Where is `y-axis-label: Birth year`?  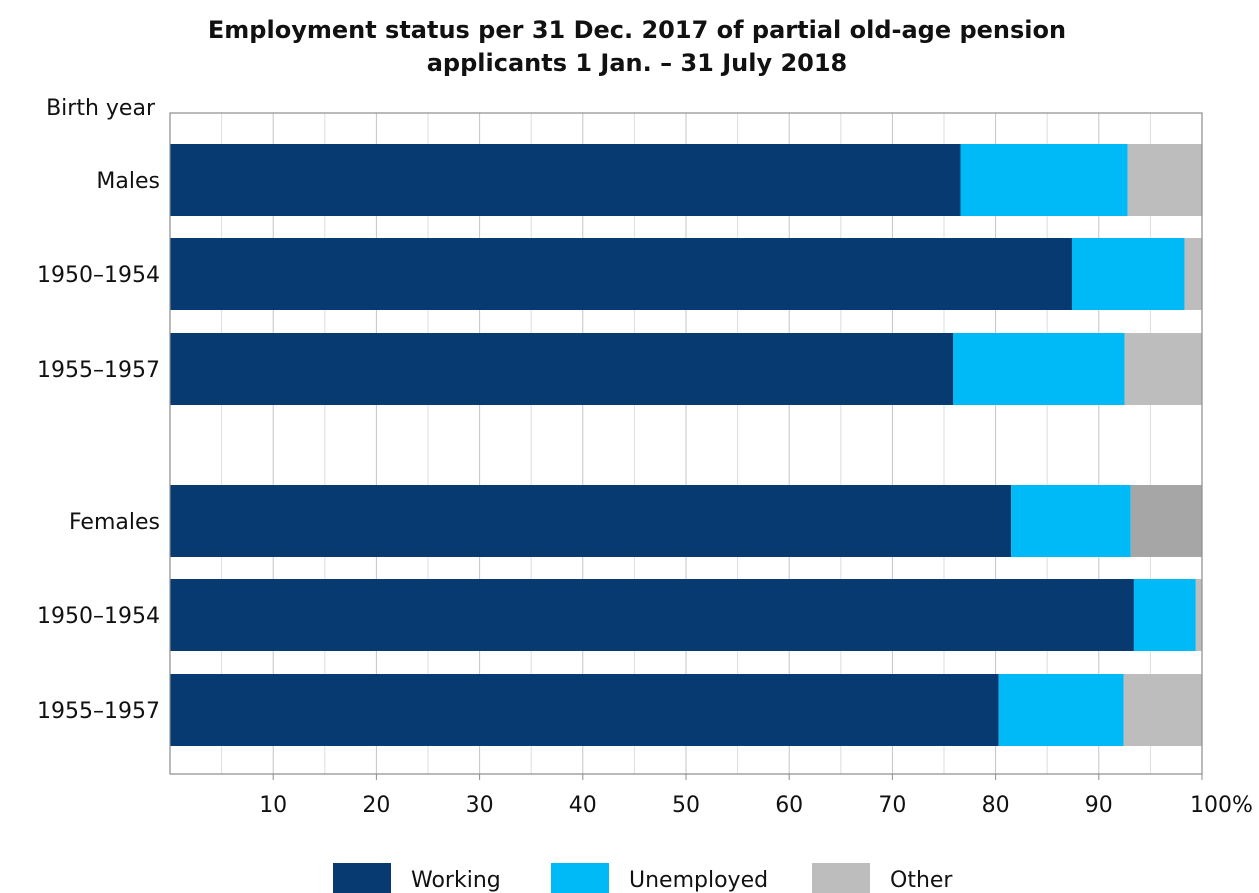 y-axis-label: Birth year is located at coordinates (101, 108).